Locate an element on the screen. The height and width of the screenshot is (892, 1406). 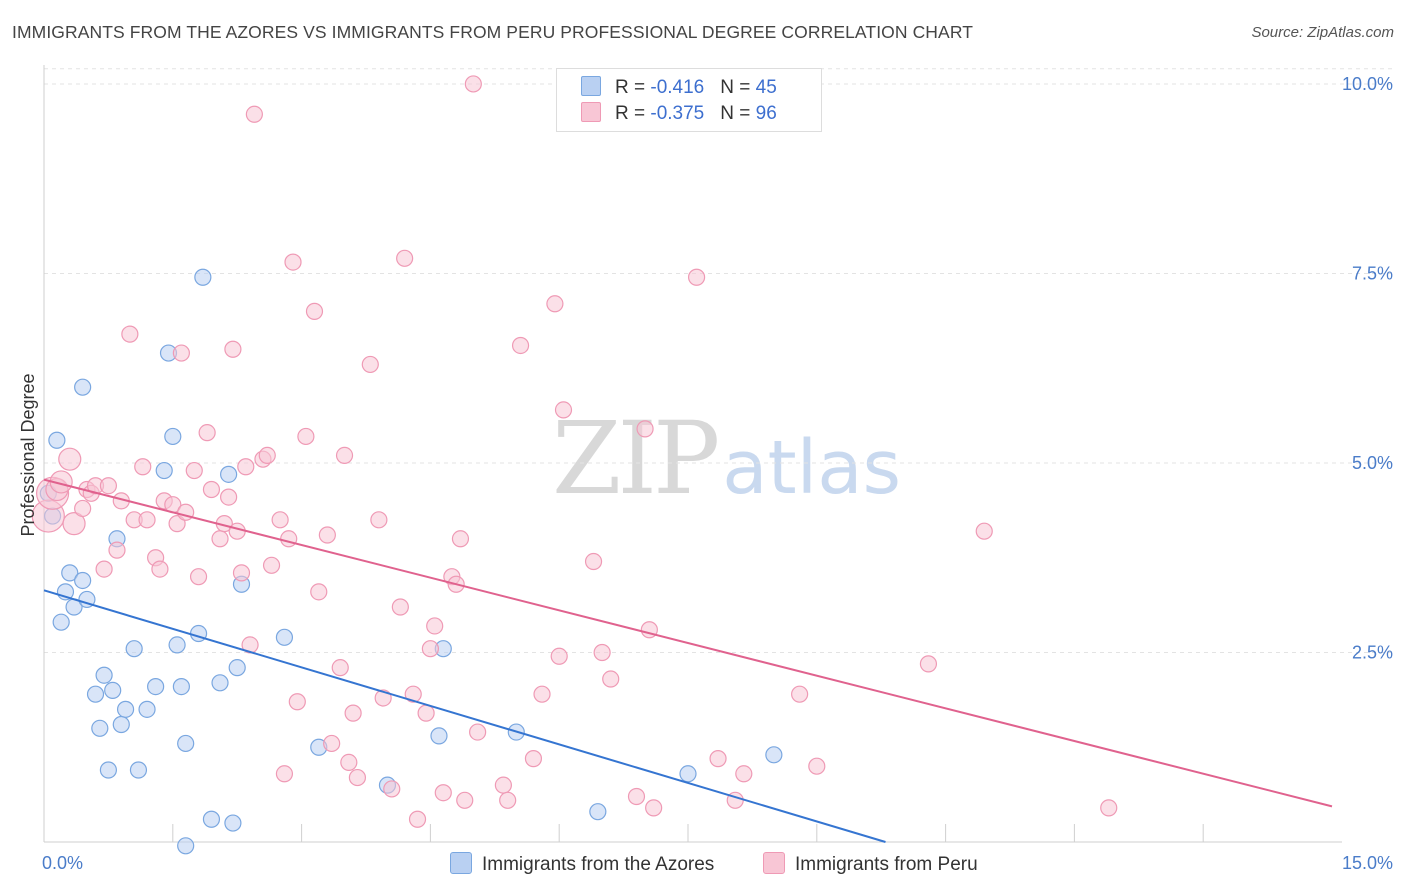
peru-swatch is located at coordinates (591, 112).